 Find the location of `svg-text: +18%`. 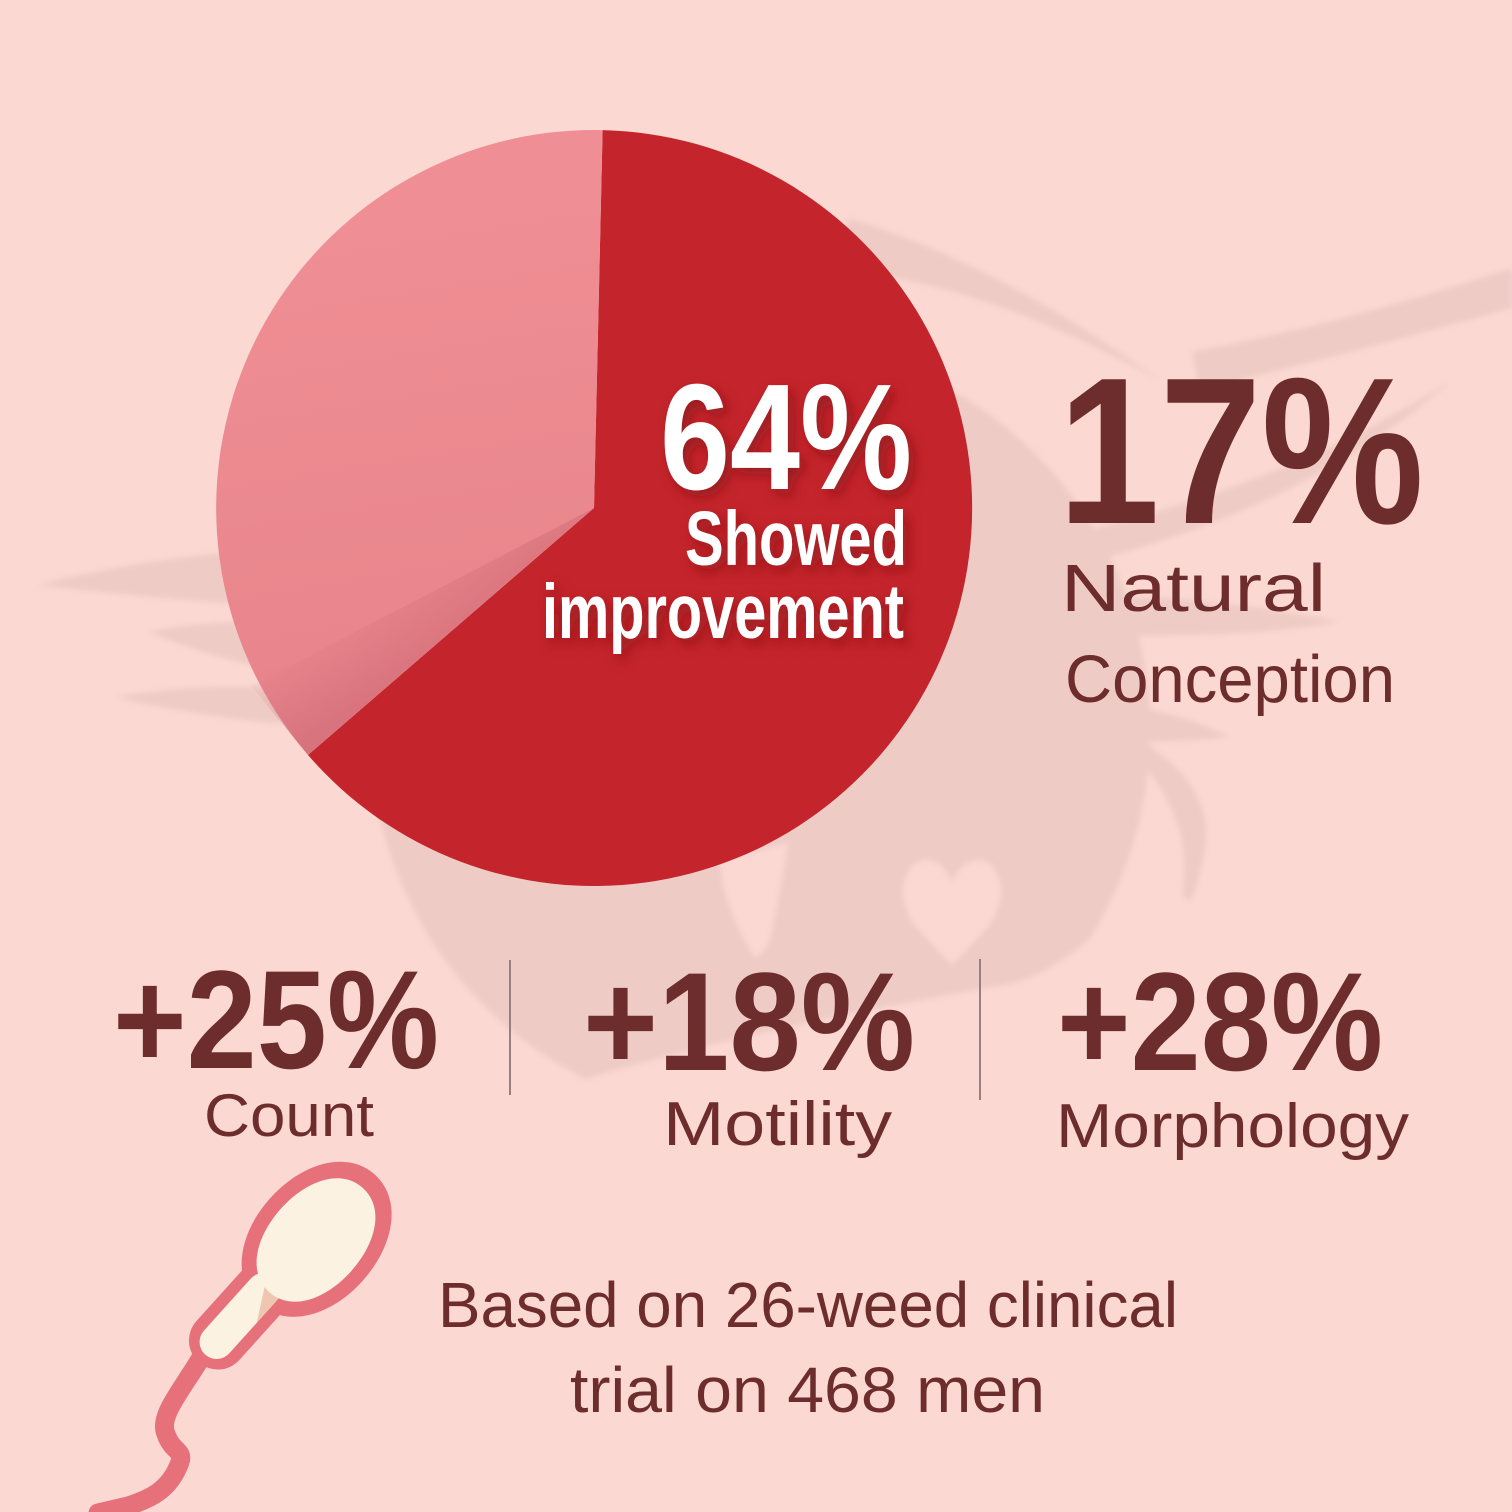

svg-text: +18% is located at coordinates (749, 1021).